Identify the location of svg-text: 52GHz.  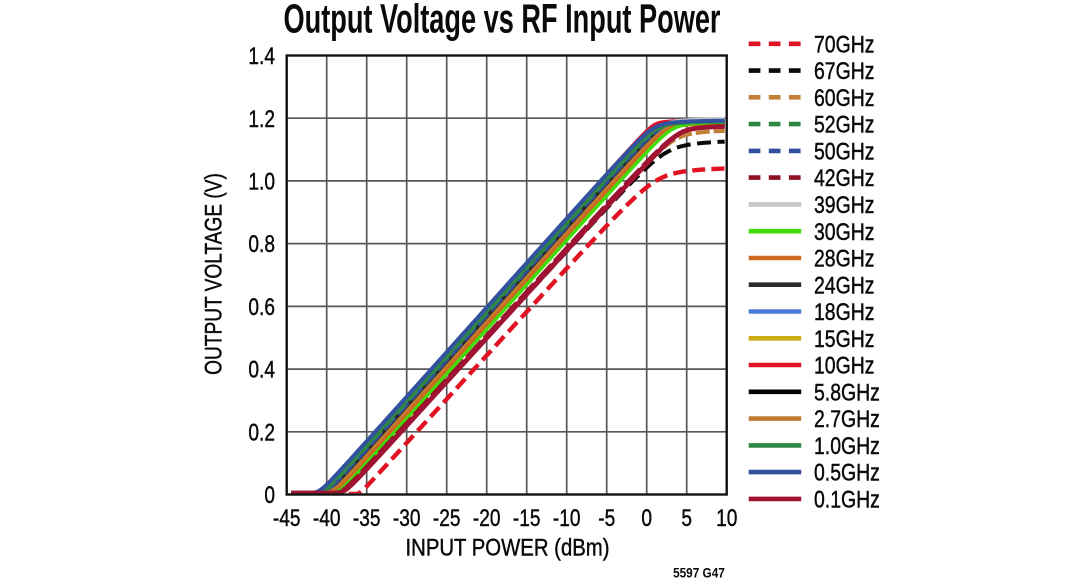
(844, 124).